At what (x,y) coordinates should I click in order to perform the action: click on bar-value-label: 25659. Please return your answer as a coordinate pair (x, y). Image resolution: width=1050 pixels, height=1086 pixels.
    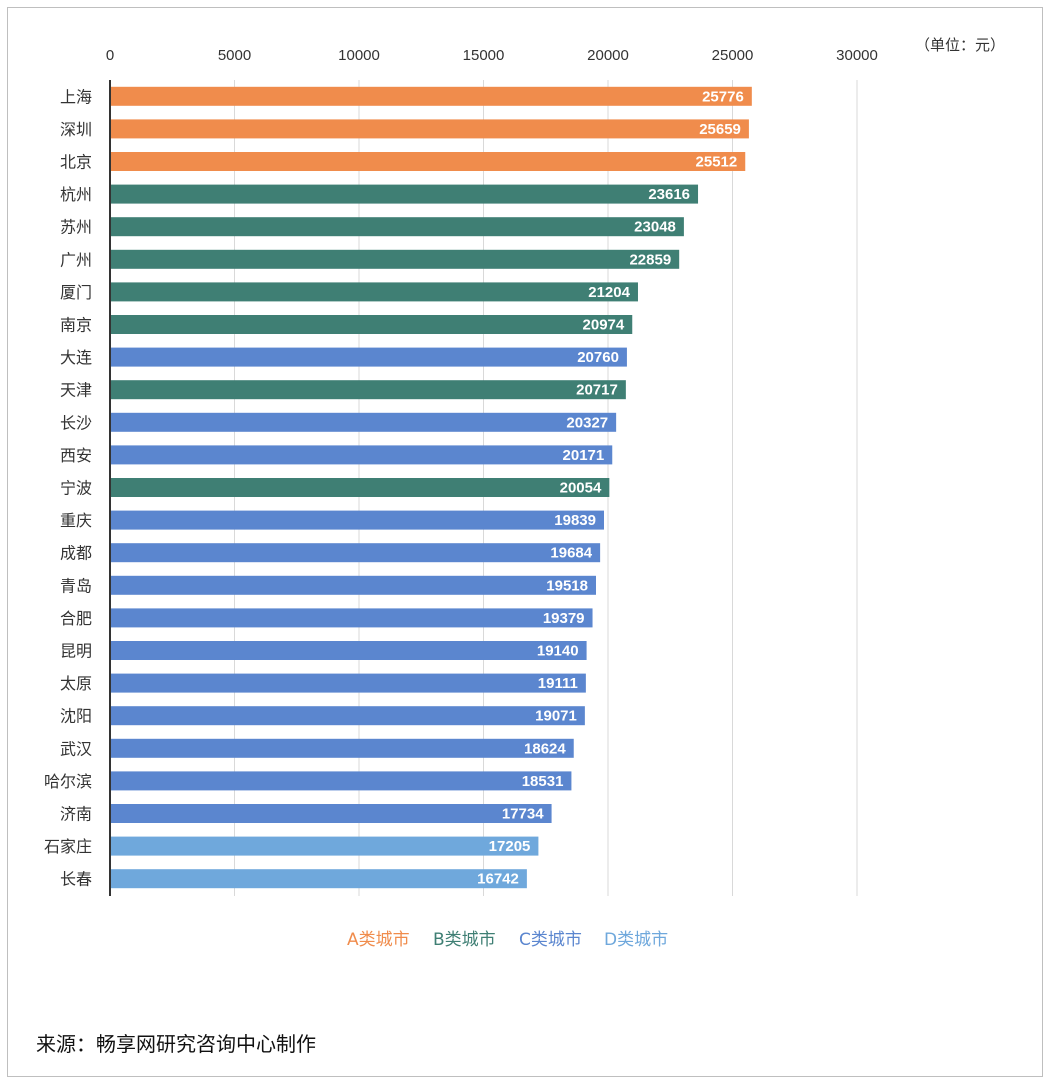
    Looking at the image, I should click on (720, 129).